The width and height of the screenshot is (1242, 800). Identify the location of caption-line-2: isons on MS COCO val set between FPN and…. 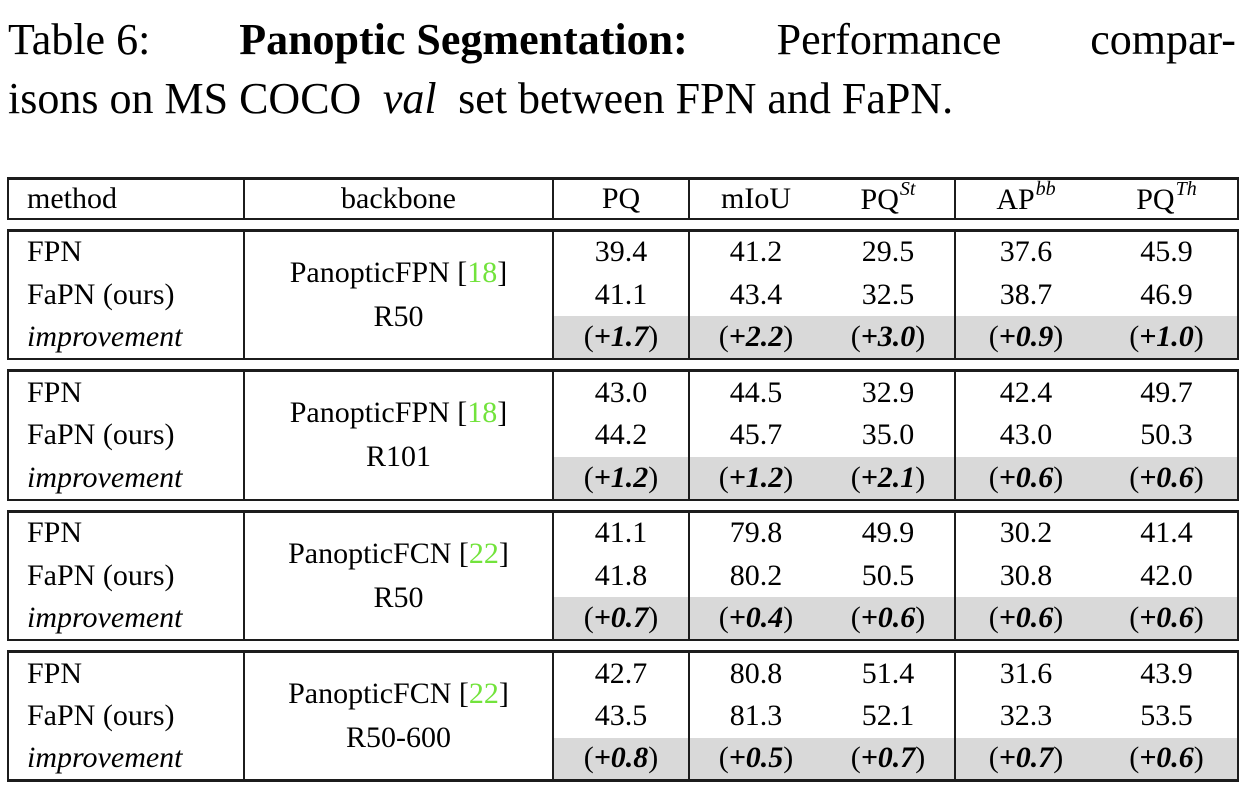
(622, 98).